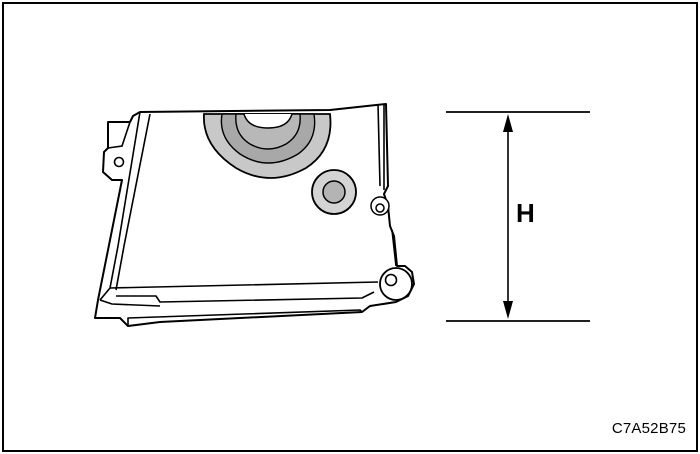  I want to click on left-bolt-hole, so click(119, 162).